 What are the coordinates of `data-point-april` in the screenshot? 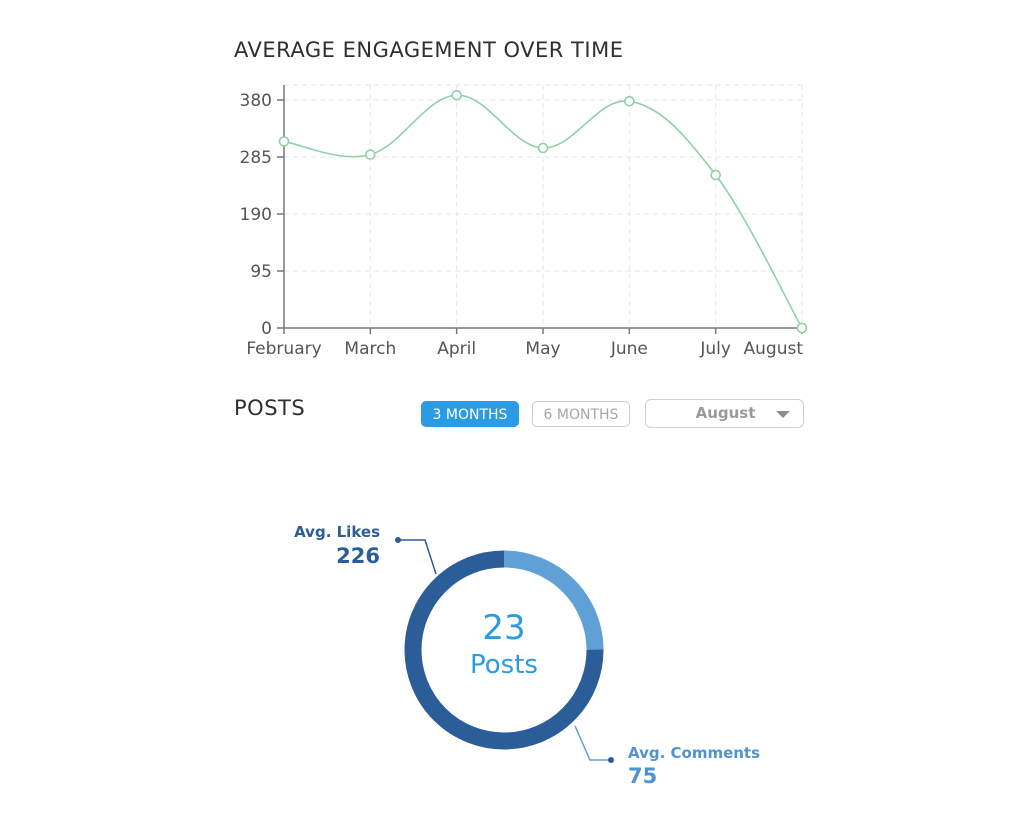 It's located at (456, 95).